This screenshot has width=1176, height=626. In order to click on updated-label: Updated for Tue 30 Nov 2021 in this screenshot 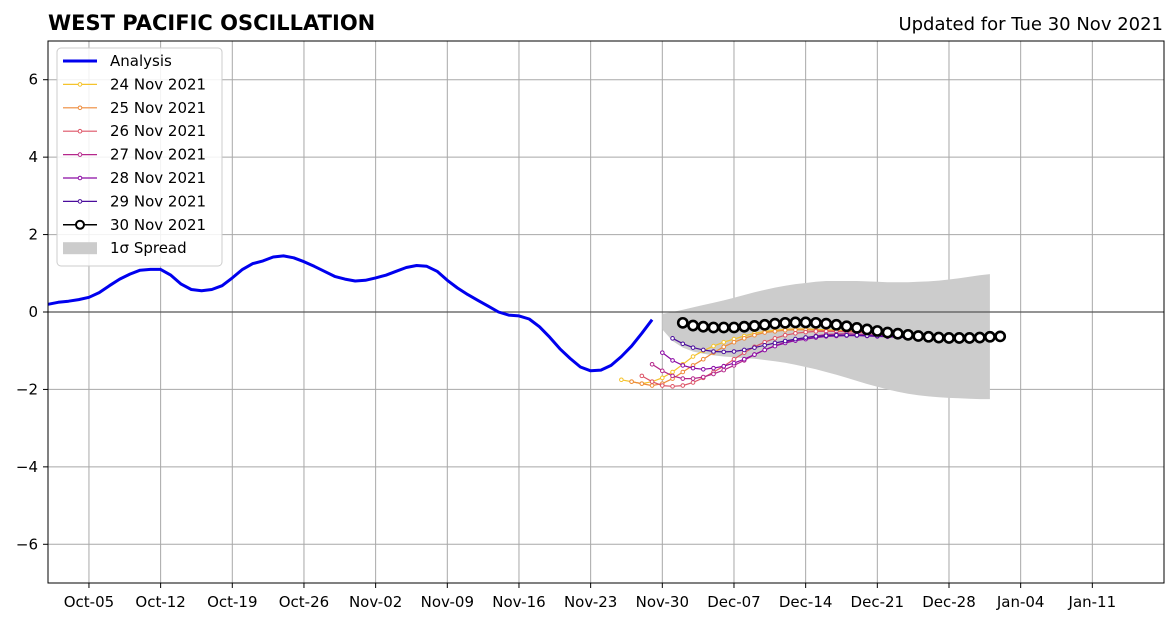, I will do `click(1030, 24)`.